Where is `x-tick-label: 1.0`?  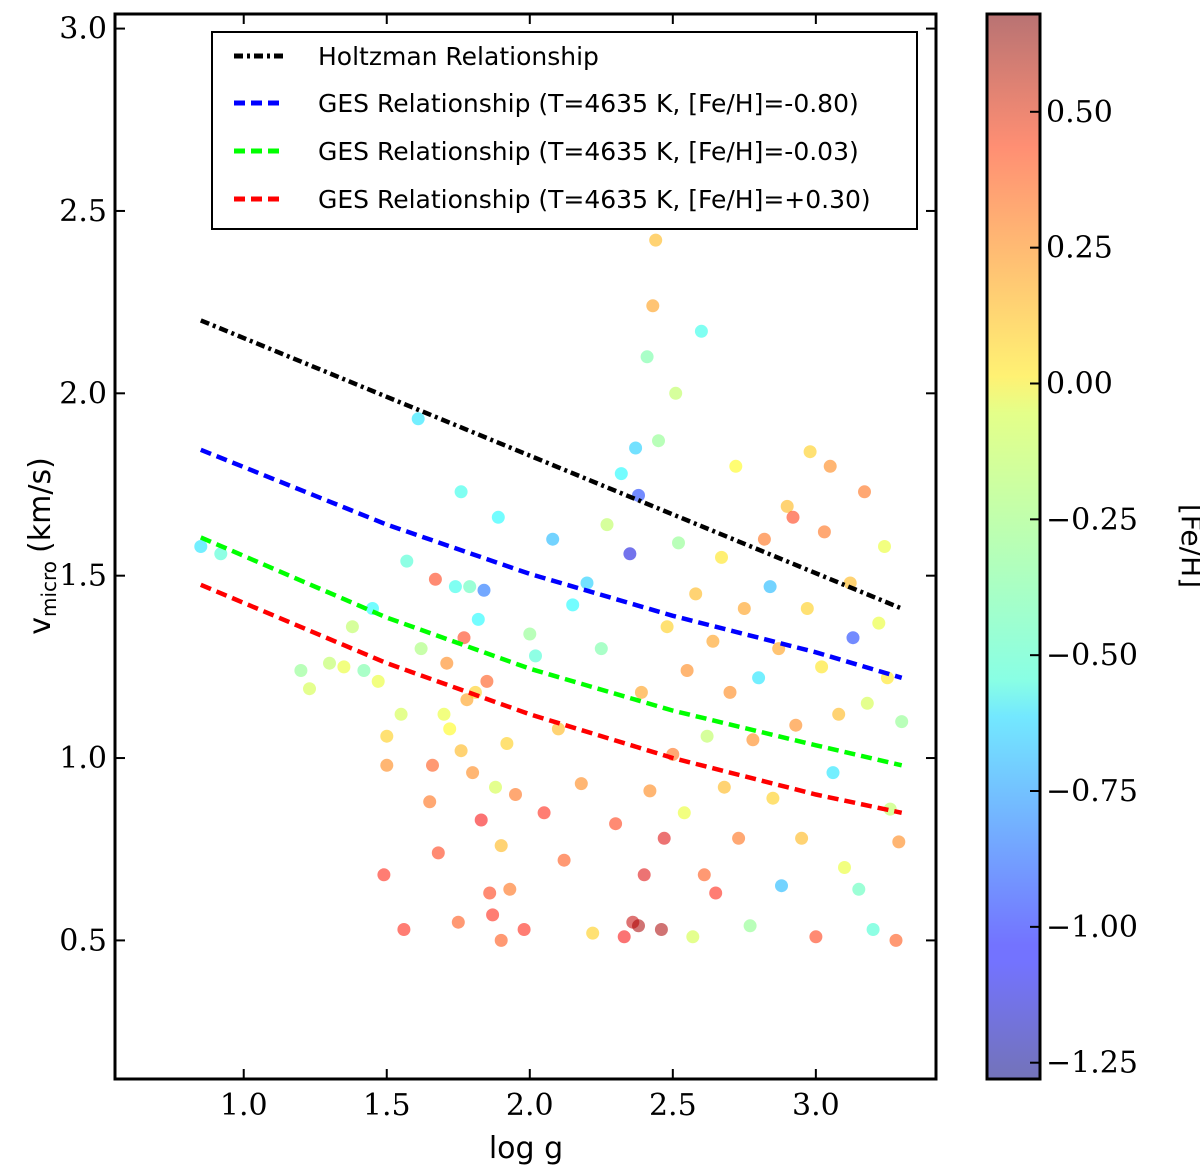 x-tick-label: 1.0 is located at coordinates (244, 1105).